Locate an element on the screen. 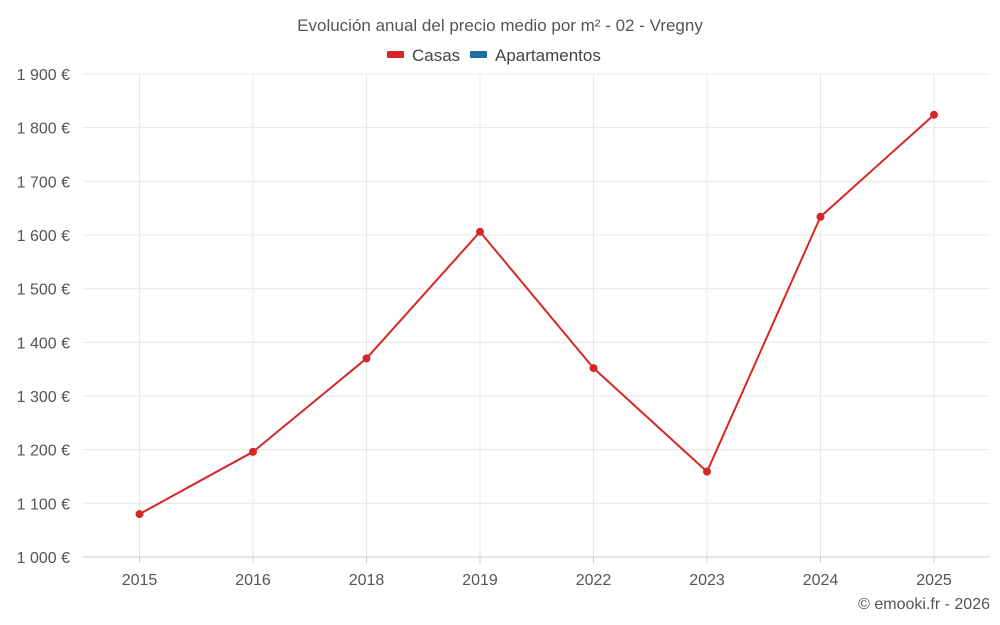 Image resolution: width=1000 pixels, height=625 pixels. y-tick-label: 1 200 € is located at coordinates (43, 451).